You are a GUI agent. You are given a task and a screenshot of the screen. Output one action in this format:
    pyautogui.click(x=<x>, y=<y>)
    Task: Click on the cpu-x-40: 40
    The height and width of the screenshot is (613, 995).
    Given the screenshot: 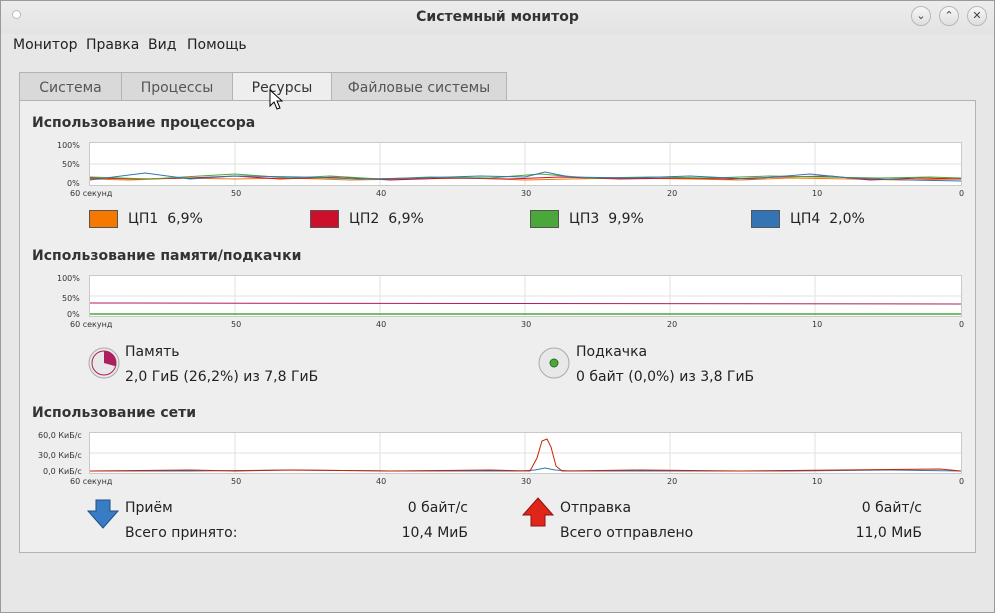 What is the action you would take?
    pyautogui.click(x=381, y=193)
    